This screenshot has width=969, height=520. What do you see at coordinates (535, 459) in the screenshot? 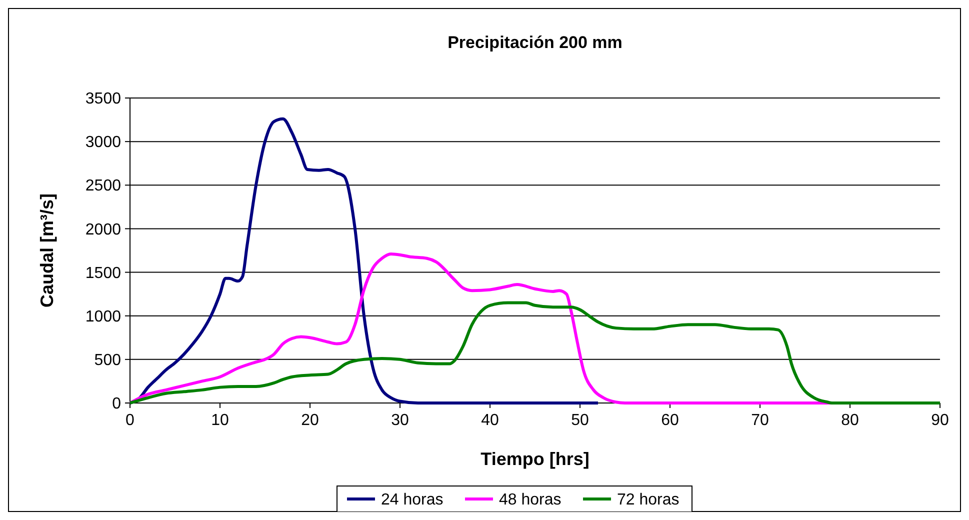
I see `x-axis-title: Tiempo [hrs]` at bounding box center [535, 459].